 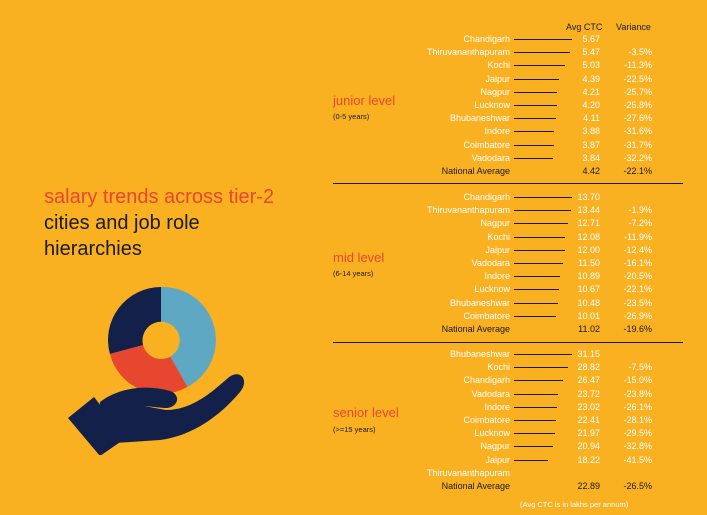 I want to click on variance-value: -26.9%, so click(x=637, y=315).